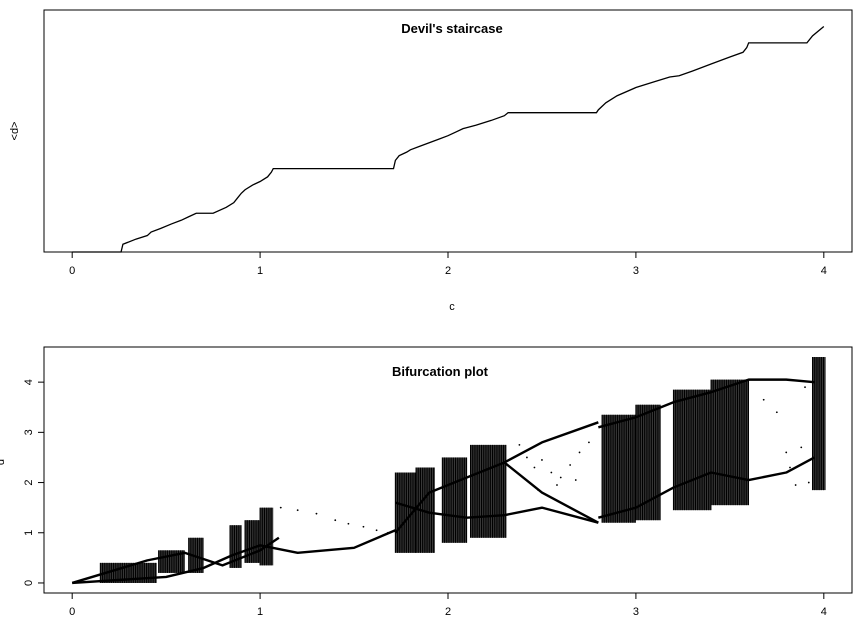 Image resolution: width=857 pixels, height=621 pixels. Describe the element at coordinates (260, 612) in the screenshot. I see `bottom-x-tick-label: 1` at that location.